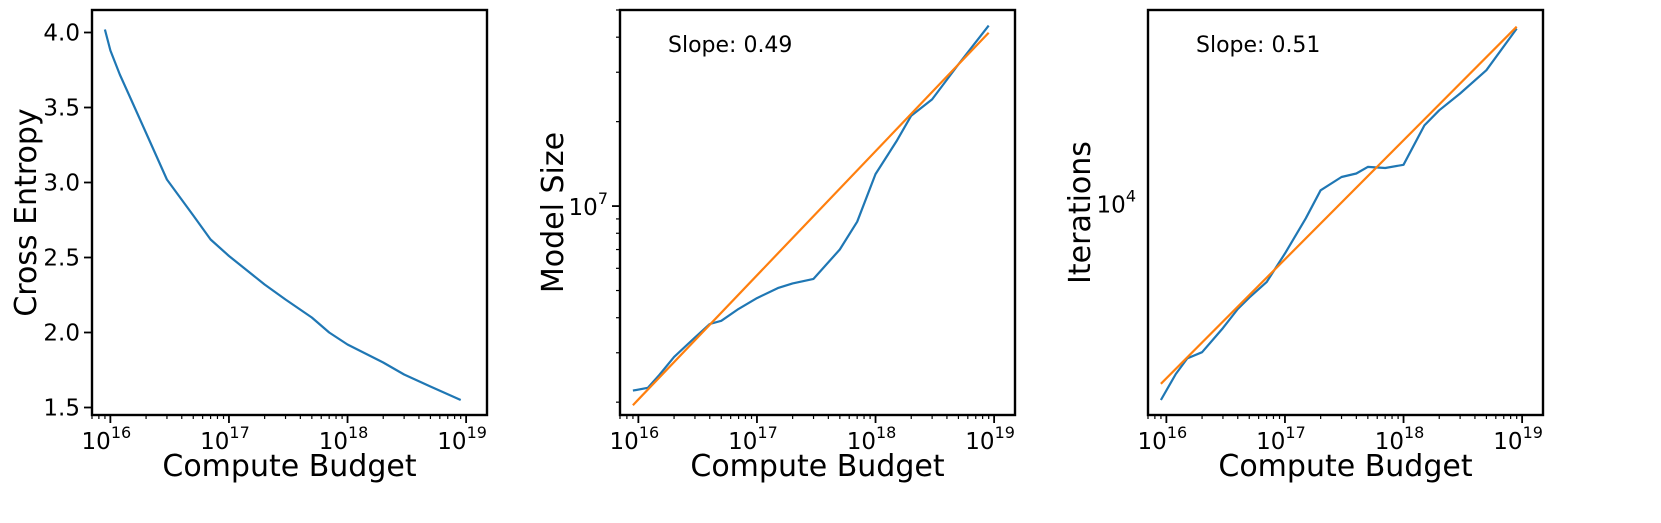  Describe the element at coordinates (1339, 205) in the screenshot. I see `fit-line` at that location.